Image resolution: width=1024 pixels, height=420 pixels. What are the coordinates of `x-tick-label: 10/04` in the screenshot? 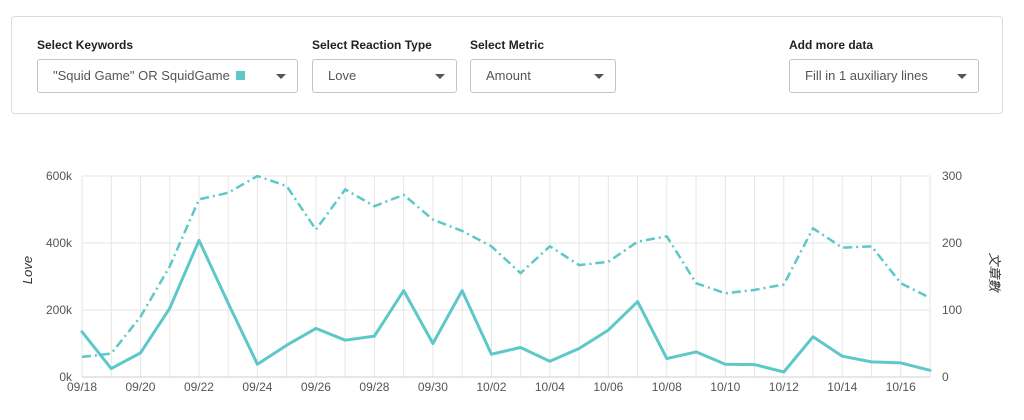 It's located at (550, 387).